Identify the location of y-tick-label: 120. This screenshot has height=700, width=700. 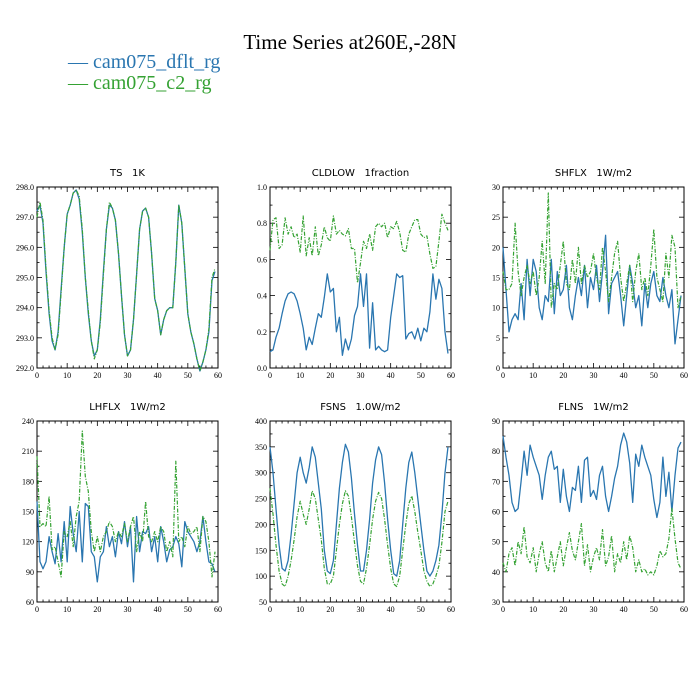
(28, 542).